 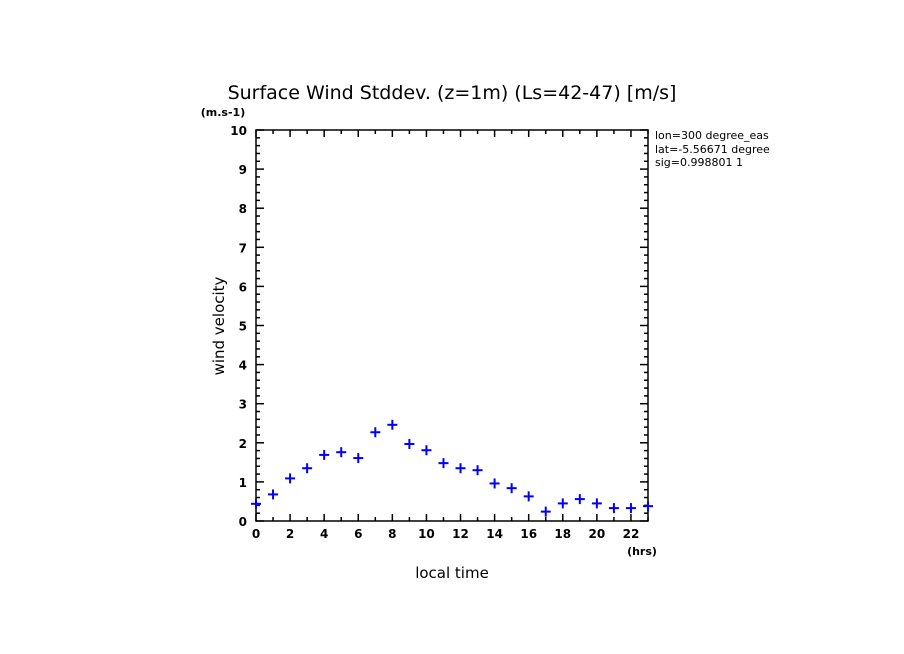 I want to click on x-tick-label: 16, so click(x=528, y=534).